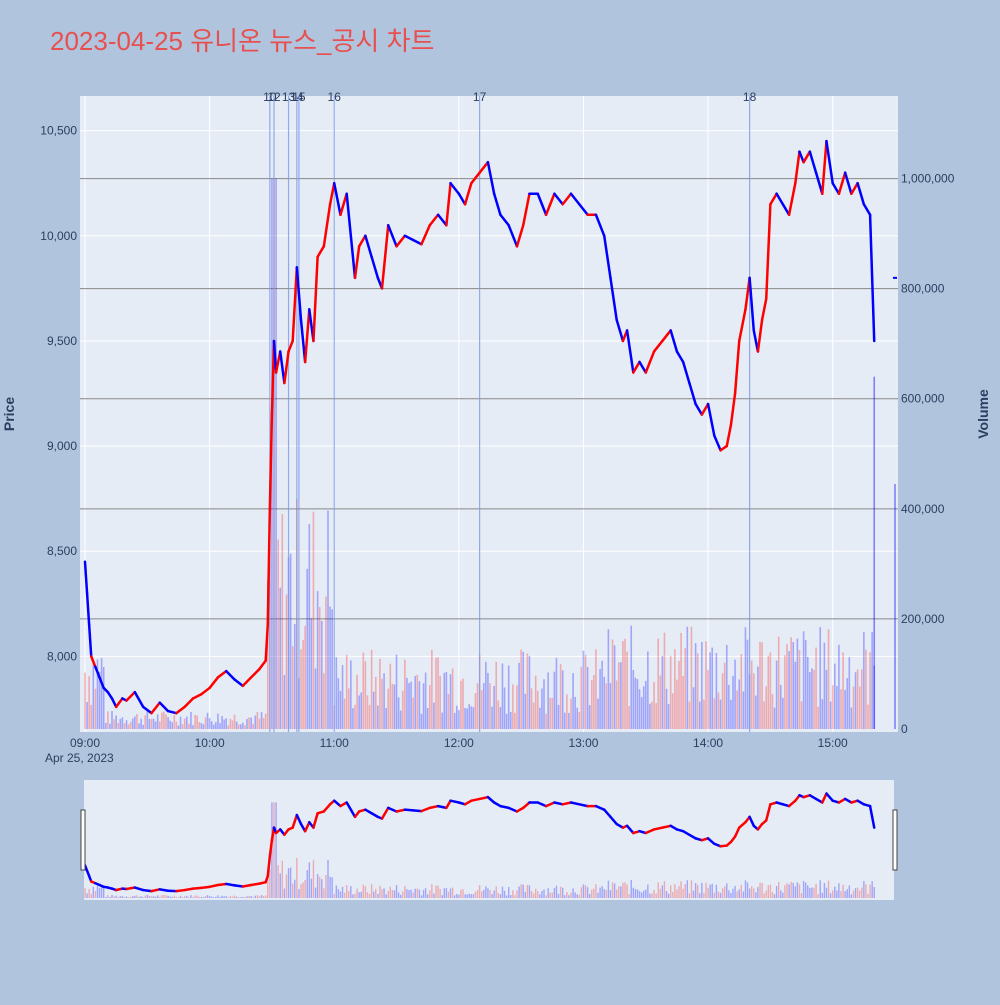  I want to click on range-slider-right-handle, so click(895, 840).